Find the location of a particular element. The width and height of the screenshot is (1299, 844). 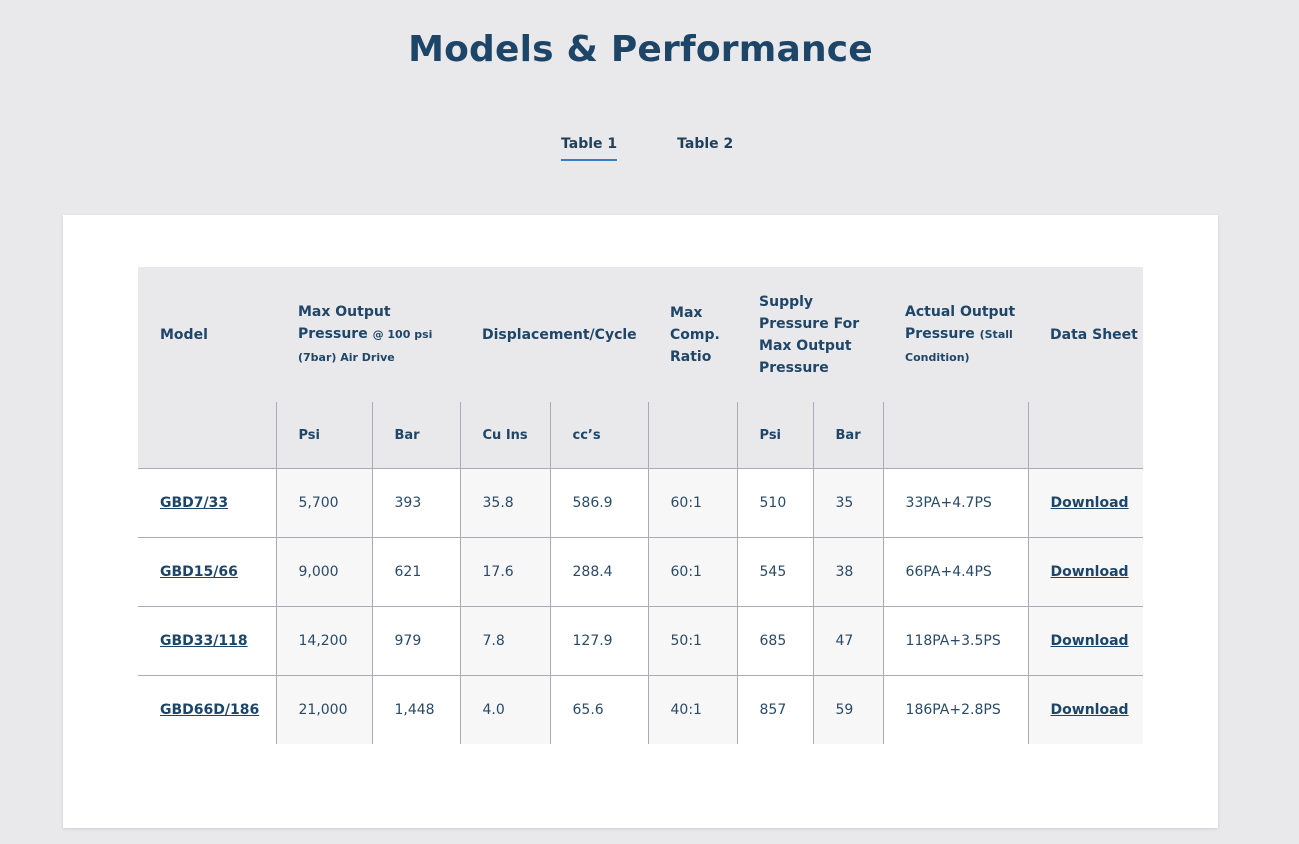

cell-psi: 9,000 is located at coordinates (323, 572).